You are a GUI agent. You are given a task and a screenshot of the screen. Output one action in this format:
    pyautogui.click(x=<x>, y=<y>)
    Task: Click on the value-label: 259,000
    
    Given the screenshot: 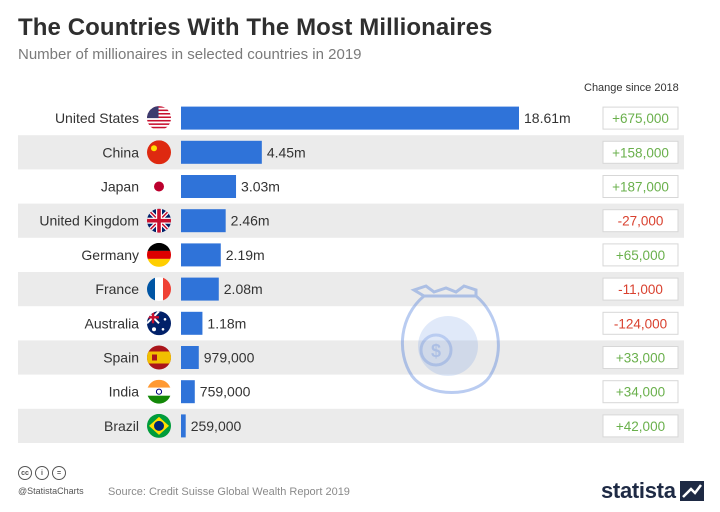 What is the action you would take?
    pyautogui.click(x=216, y=426)
    